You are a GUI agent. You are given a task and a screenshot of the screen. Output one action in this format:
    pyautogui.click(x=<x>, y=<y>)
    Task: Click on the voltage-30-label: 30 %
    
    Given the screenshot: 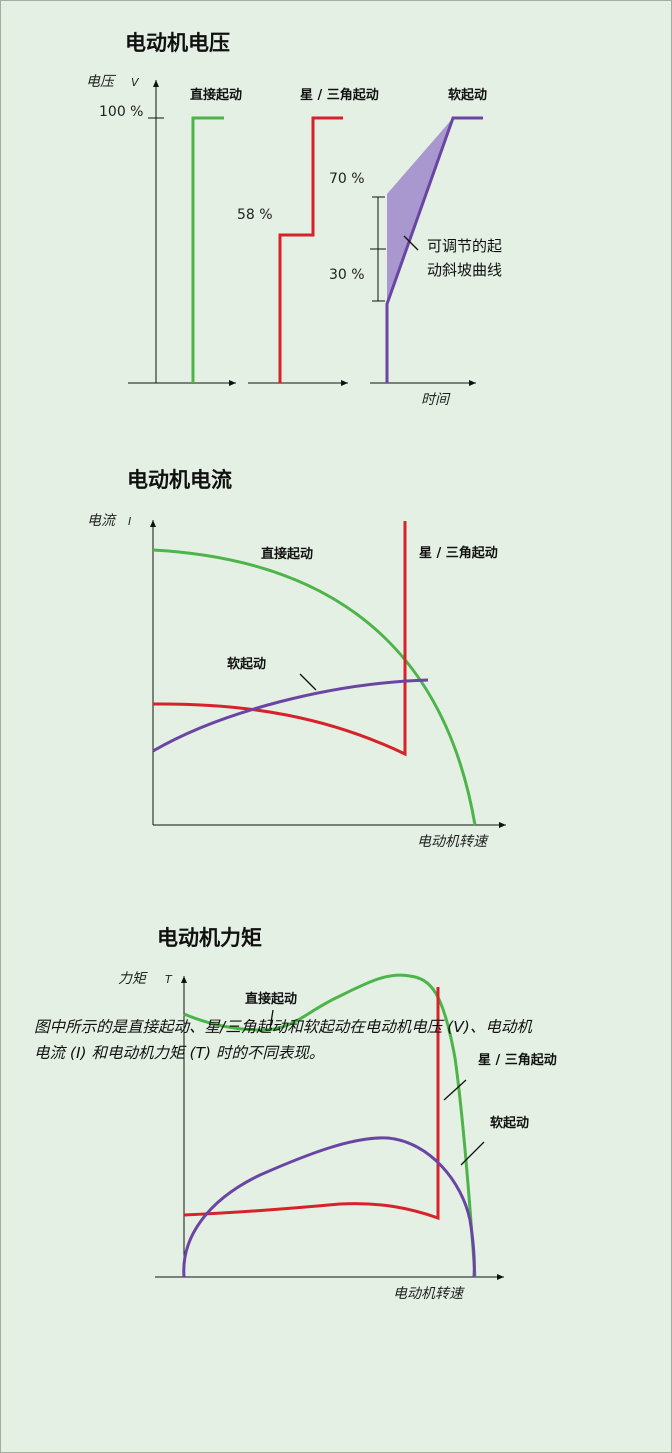 What is the action you would take?
    pyautogui.click(x=347, y=275)
    